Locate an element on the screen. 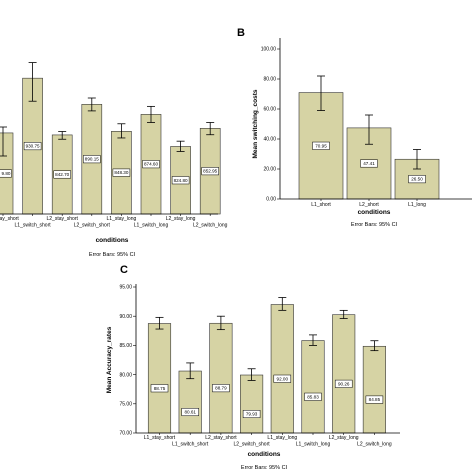  panel-c-y-tick-label: 90.00 is located at coordinates (125, 317).